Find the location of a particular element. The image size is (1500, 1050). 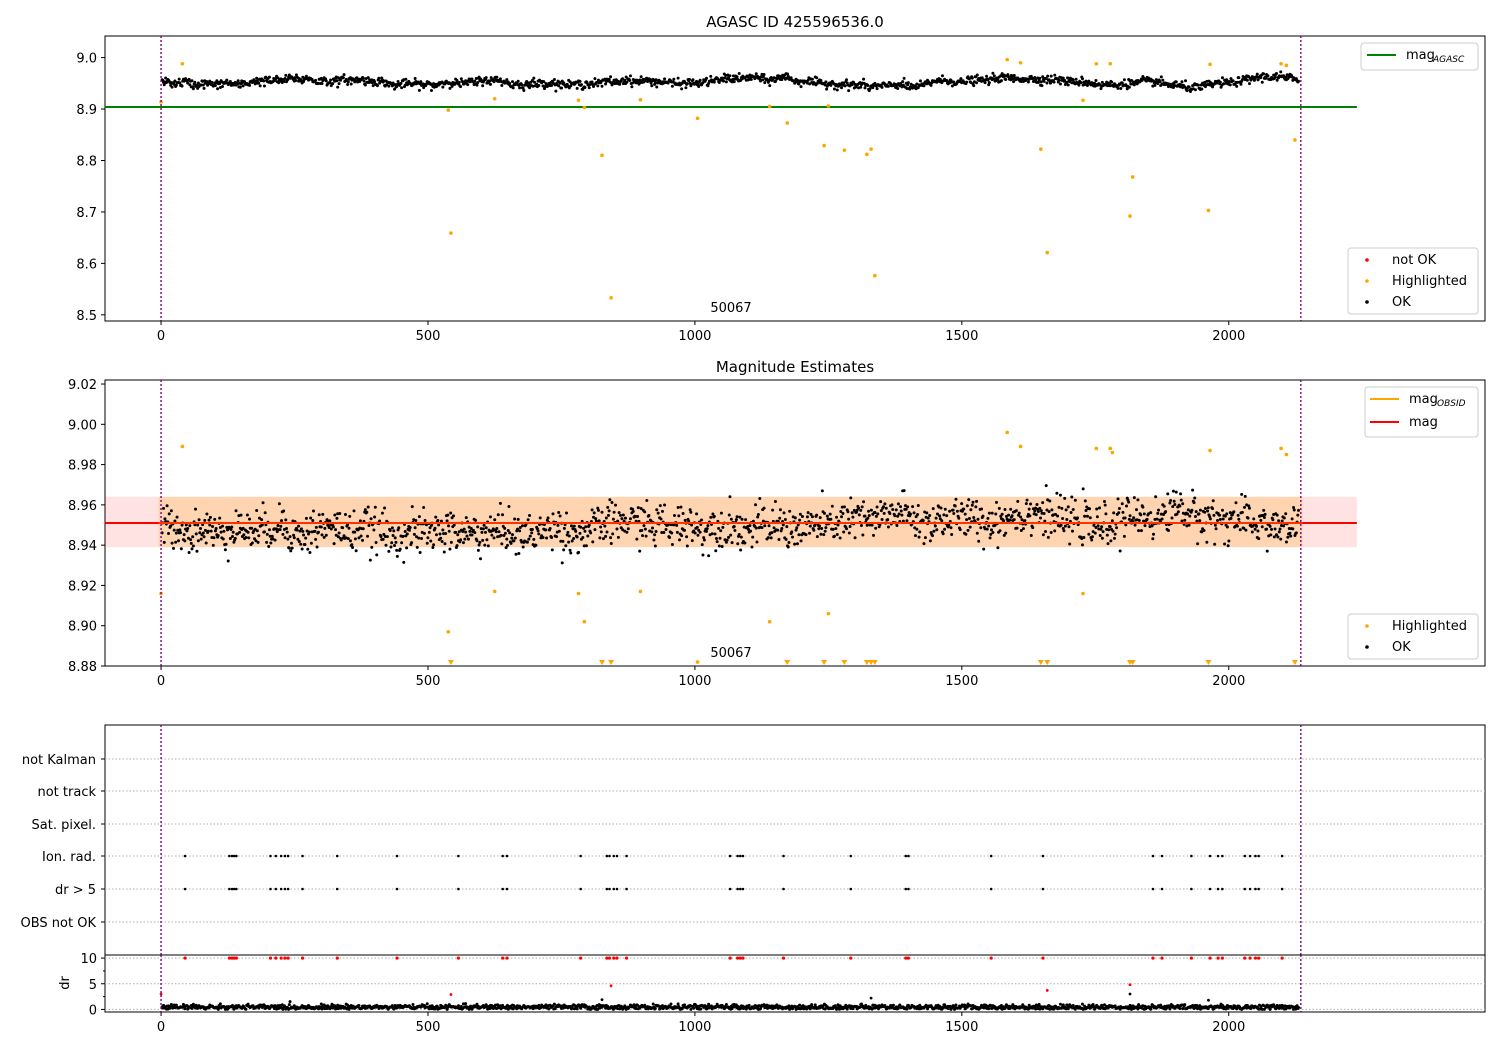

panel3-dr-point is located at coordinates (609, 889).